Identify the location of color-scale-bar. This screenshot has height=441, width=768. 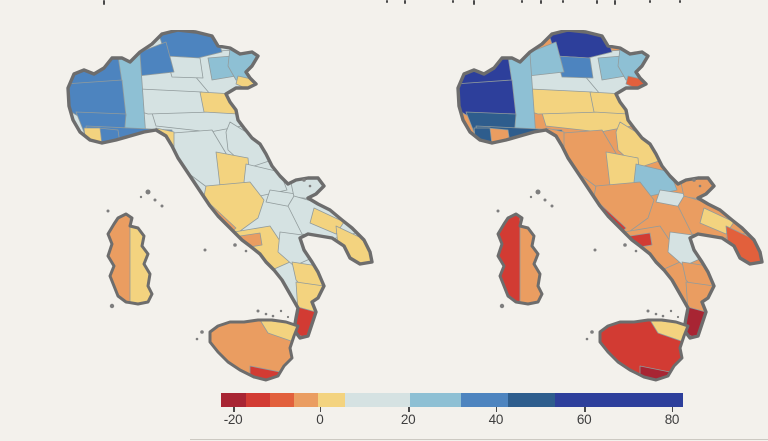
(452, 400).